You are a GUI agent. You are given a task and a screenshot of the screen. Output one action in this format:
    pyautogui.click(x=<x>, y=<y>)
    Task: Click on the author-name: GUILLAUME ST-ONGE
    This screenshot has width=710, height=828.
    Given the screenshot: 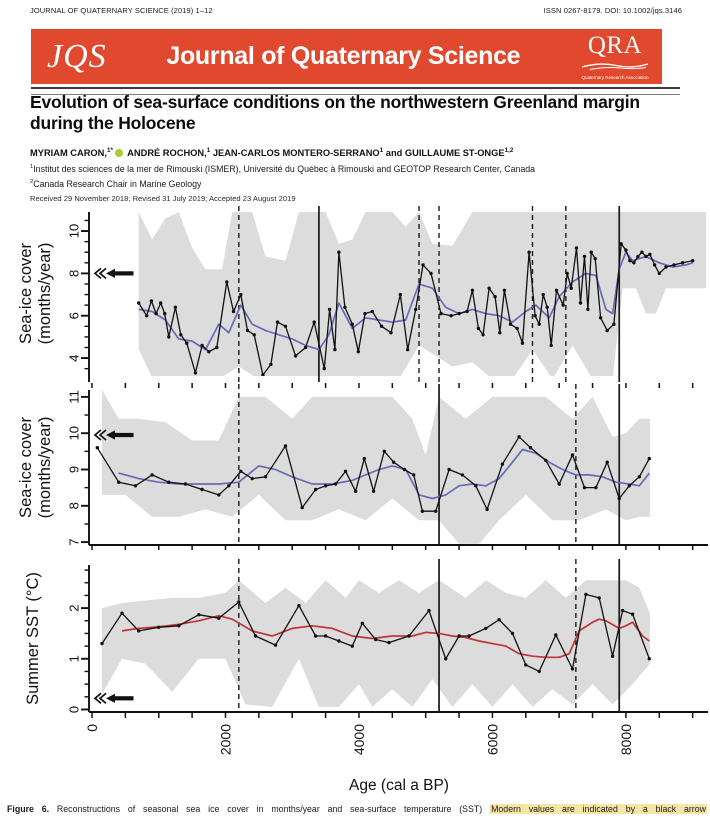 What is the action you would take?
    pyautogui.click(x=454, y=153)
    